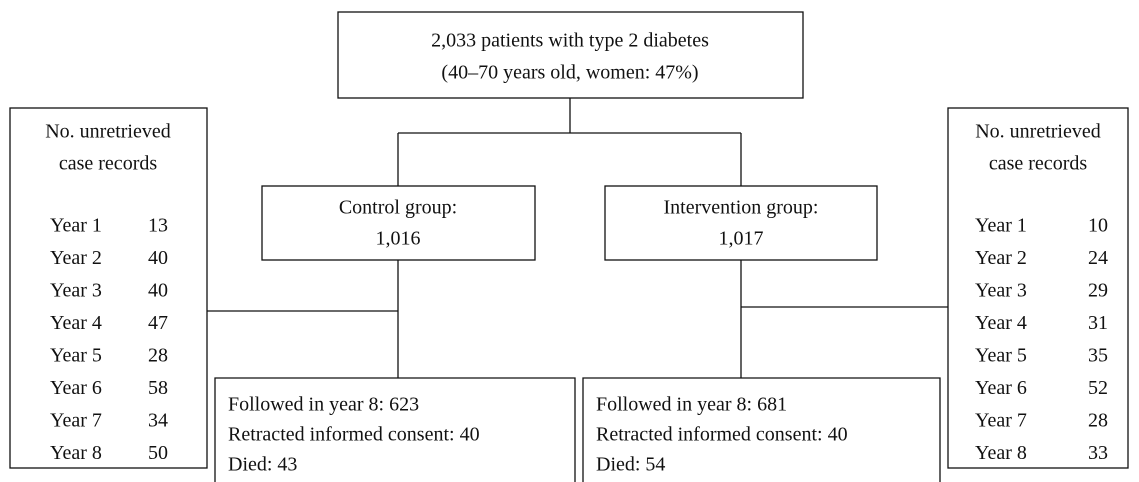 The width and height of the screenshot is (1139, 482). Describe the element at coordinates (1098, 258) in the screenshot. I see `year-count: 24` at that location.